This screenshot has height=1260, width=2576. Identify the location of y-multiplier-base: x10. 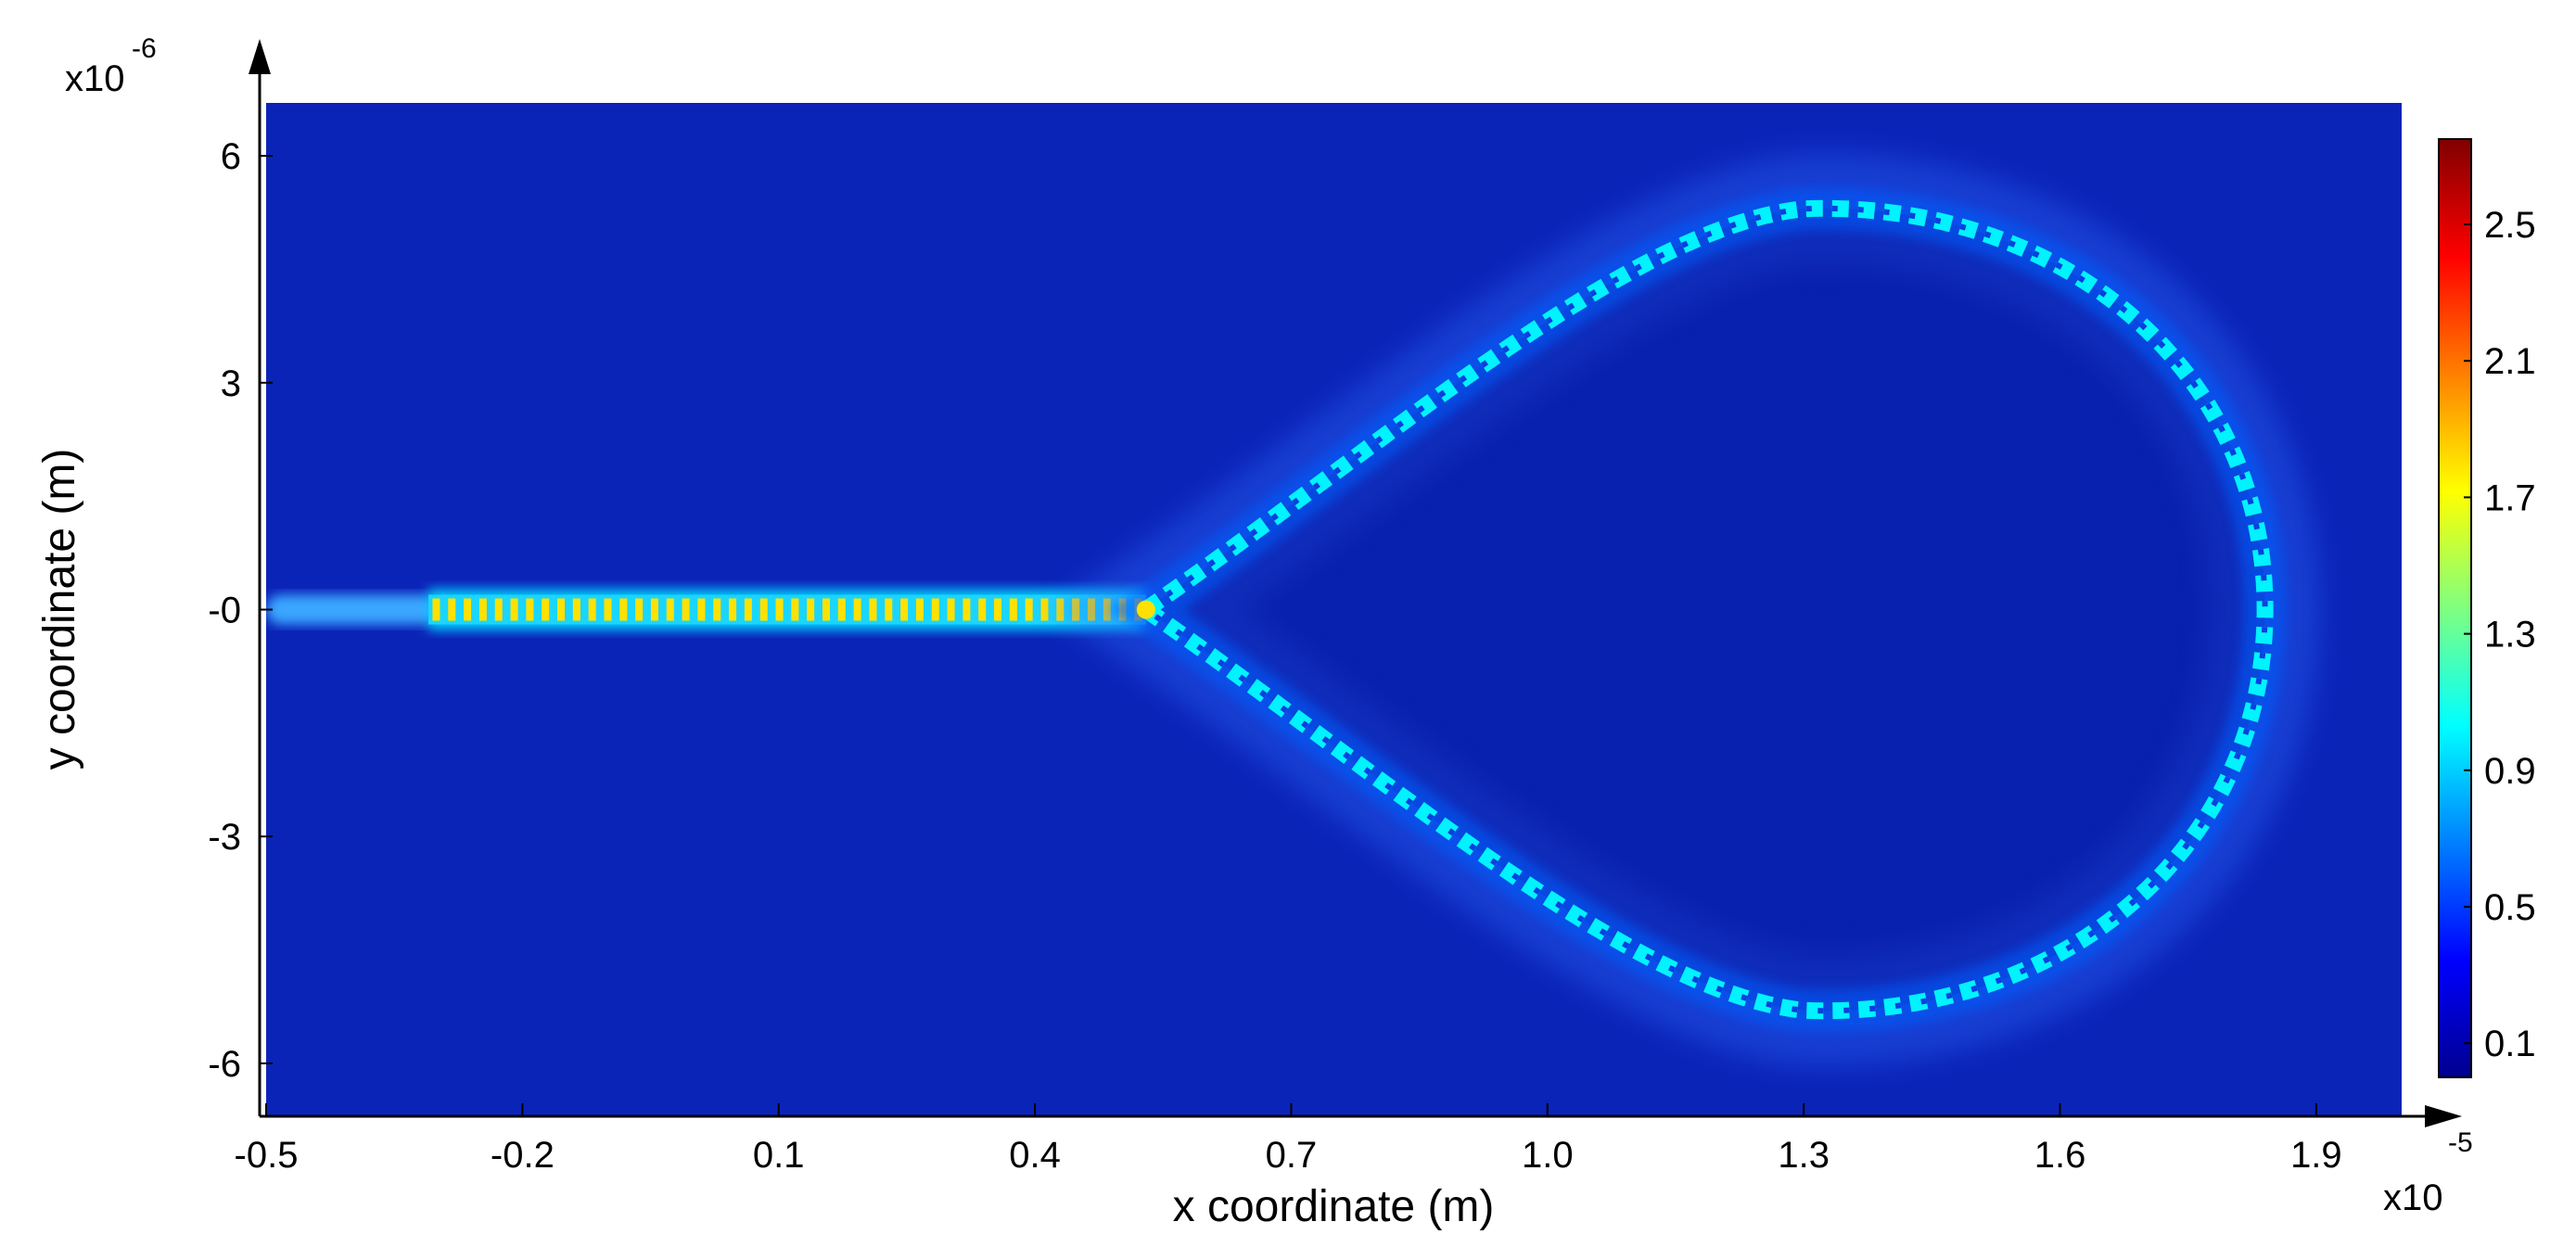
(95, 78).